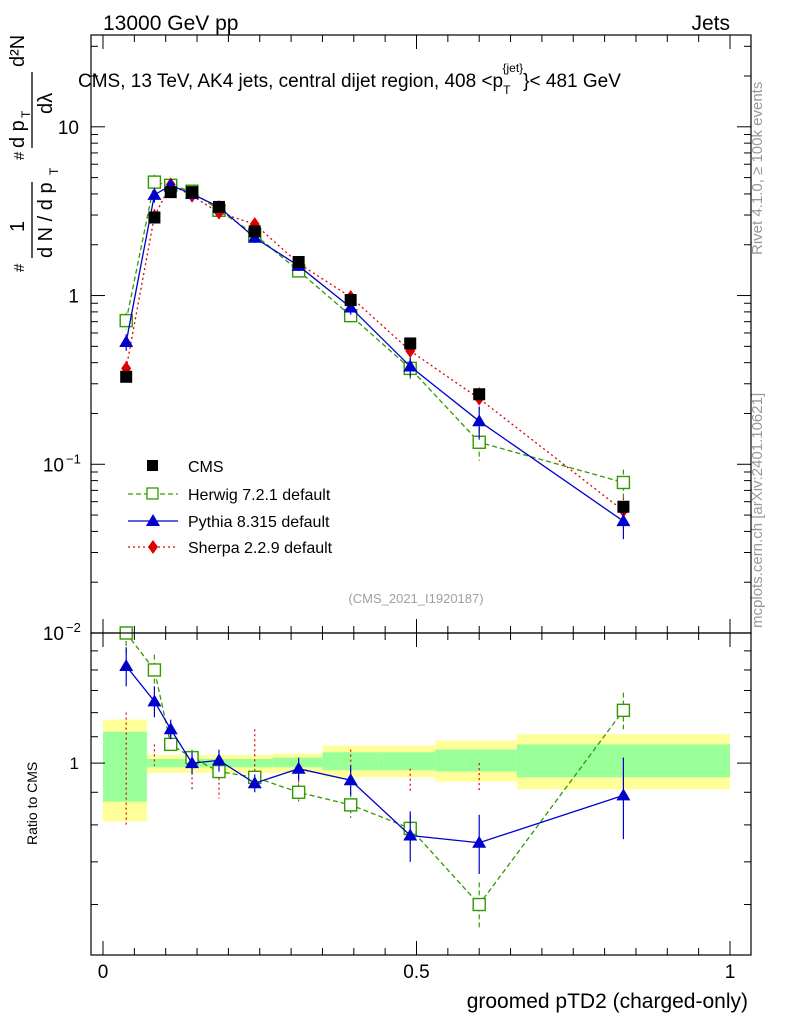 The width and height of the screenshot is (786, 1024). What do you see at coordinates (18, 226) in the screenshot?
I see `ylabel-one: 1` at bounding box center [18, 226].